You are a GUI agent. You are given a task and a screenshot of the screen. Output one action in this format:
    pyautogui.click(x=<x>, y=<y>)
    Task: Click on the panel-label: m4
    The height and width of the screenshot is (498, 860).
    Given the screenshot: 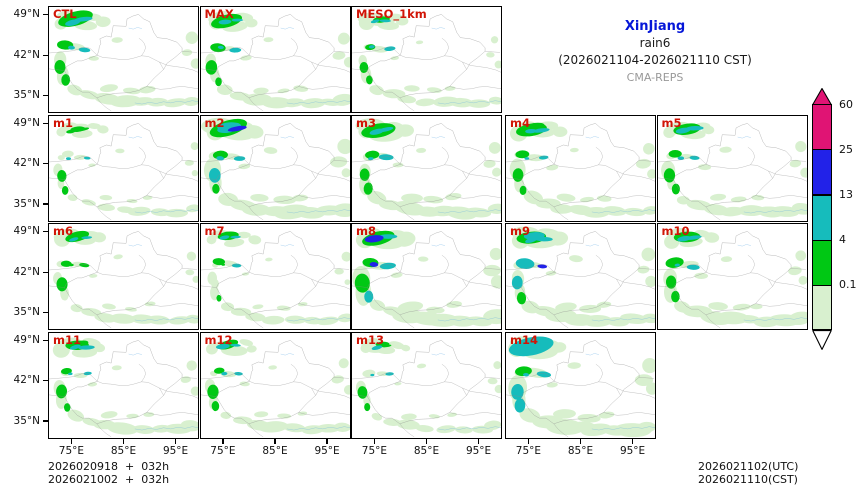 What is the action you would take?
    pyautogui.click(x=520, y=122)
    